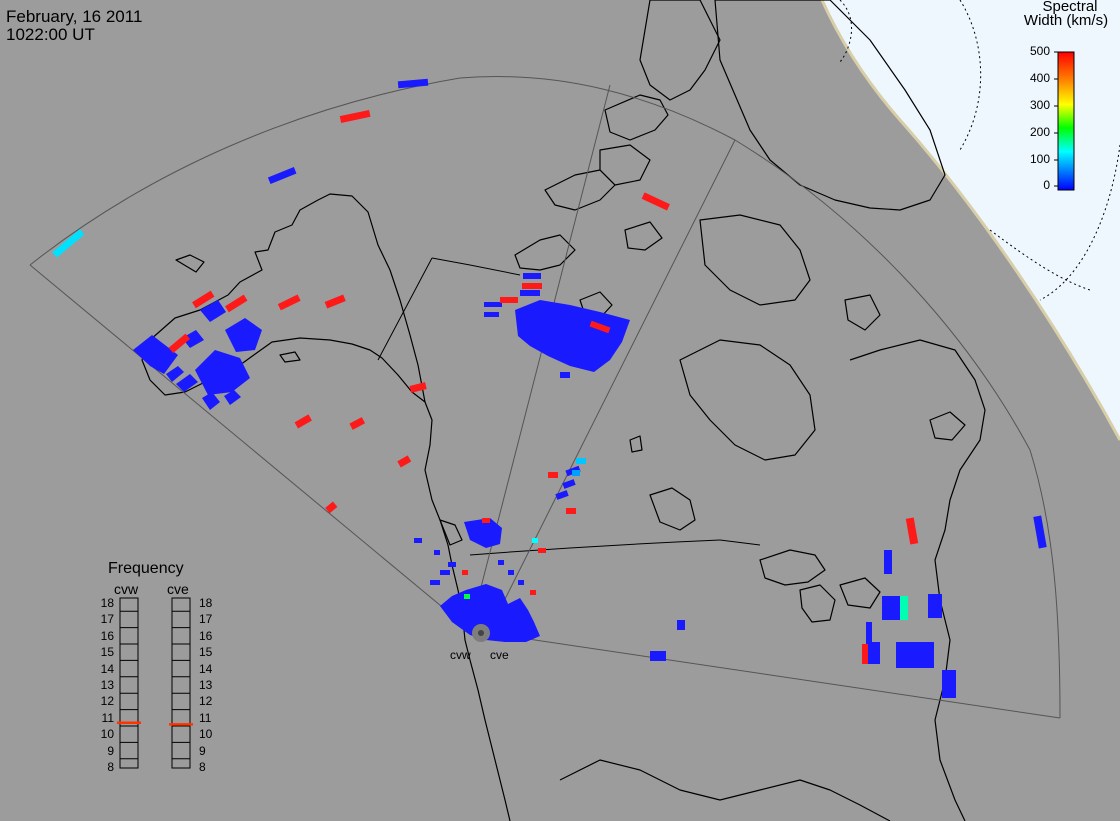  What do you see at coordinates (1039, 105) in the screenshot?
I see `colorbar-tick-label: 300` at bounding box center [1039, 105].